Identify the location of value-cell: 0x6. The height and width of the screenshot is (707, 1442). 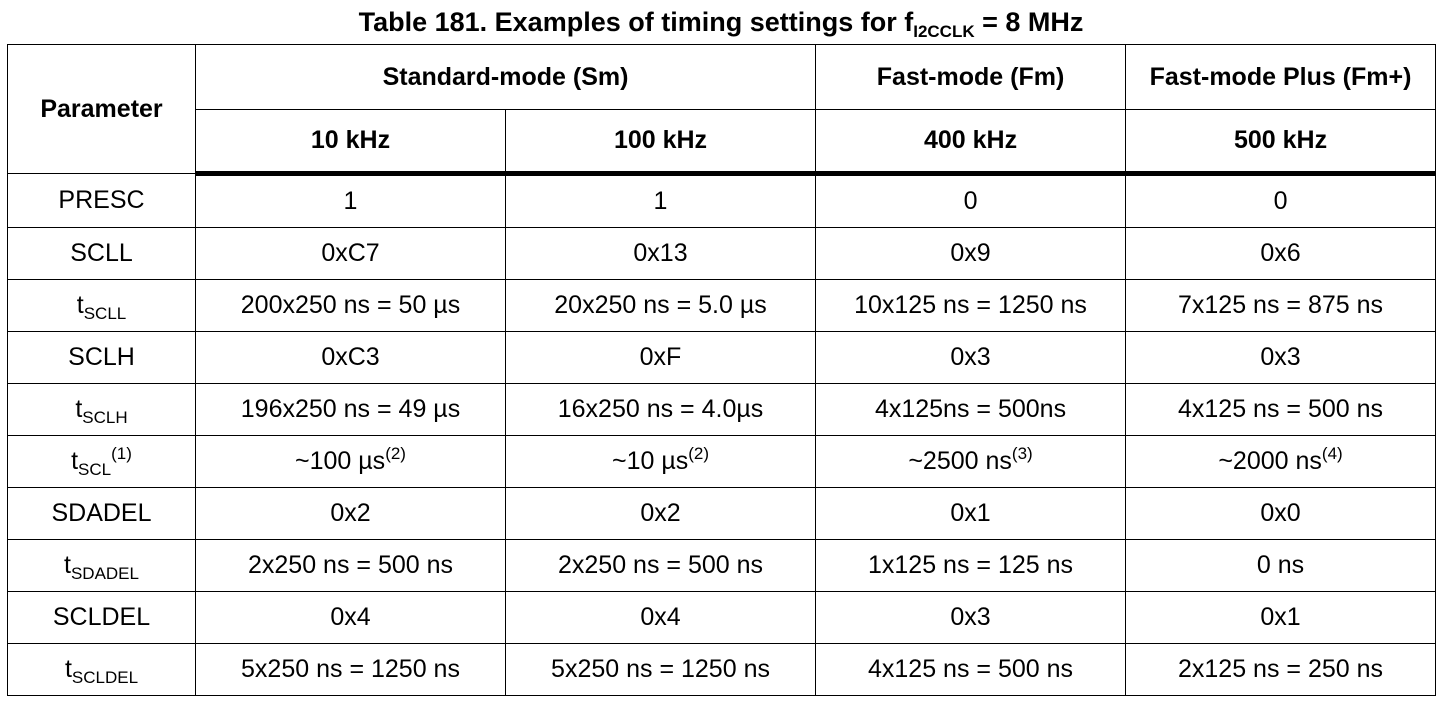
(1281, 253).